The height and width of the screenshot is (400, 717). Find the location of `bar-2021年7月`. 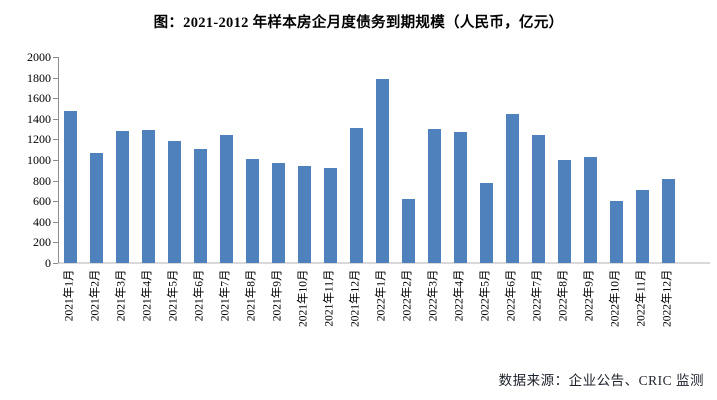

bar-2021年7月 is located at coordinates (226, 199).